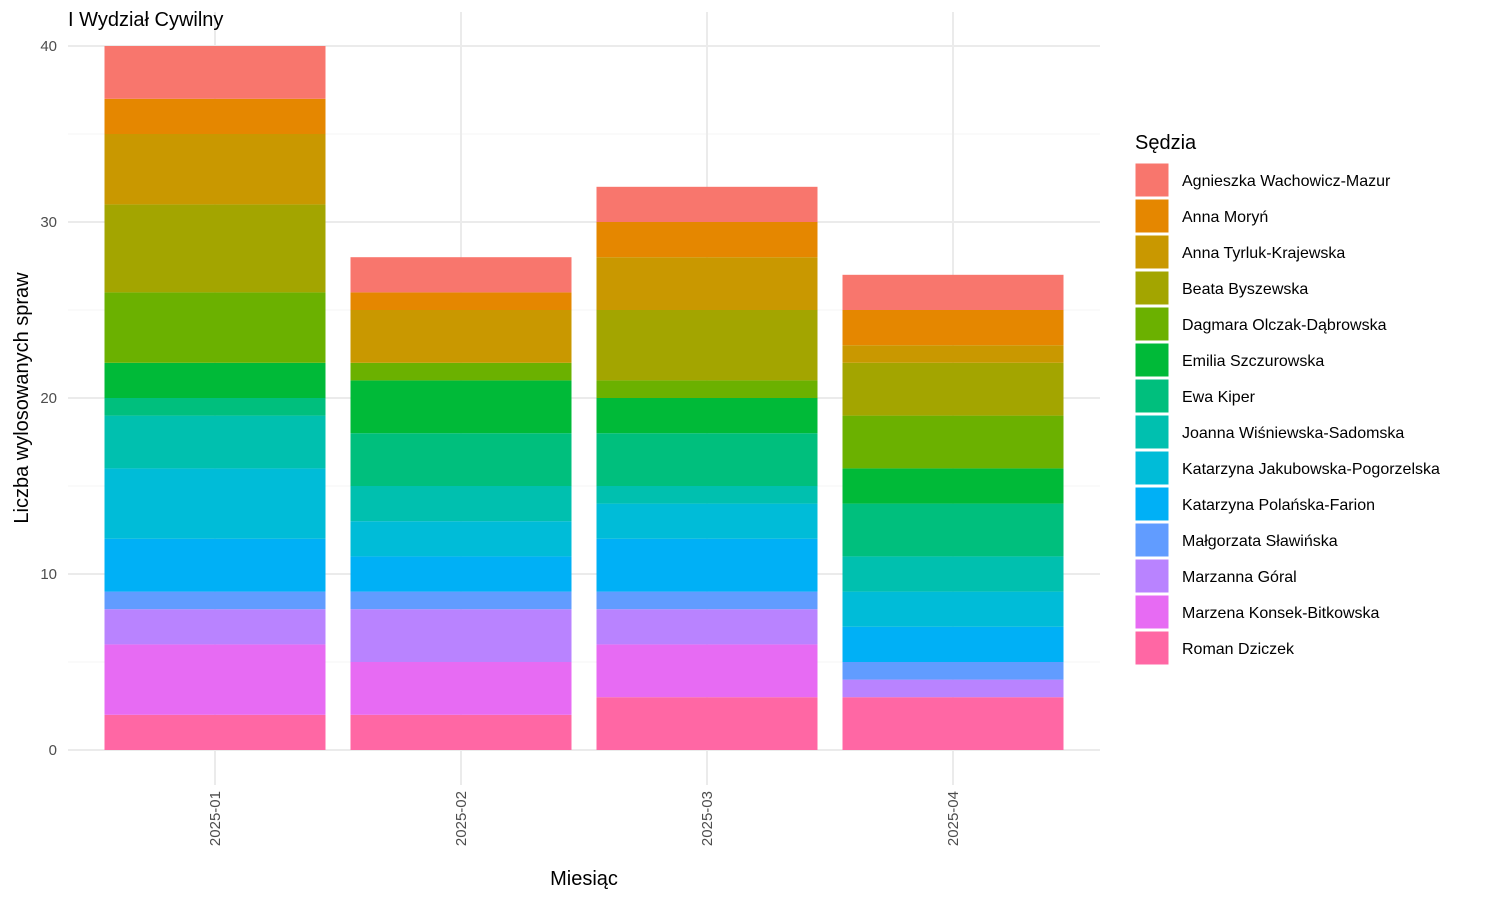 Image resolution: width=1500 pixels, height=905 pixels. Describe the element at coordinates (48, 222) in the screenshot. I see `y-tick-label: 30` at that location.